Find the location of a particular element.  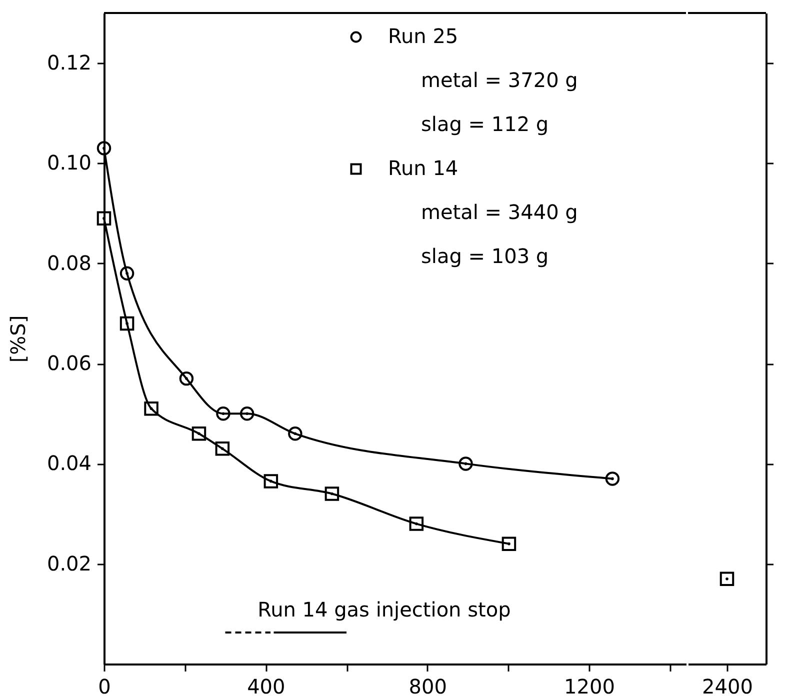

annotation: slag = 112 g is located at coordinates (485, 124).